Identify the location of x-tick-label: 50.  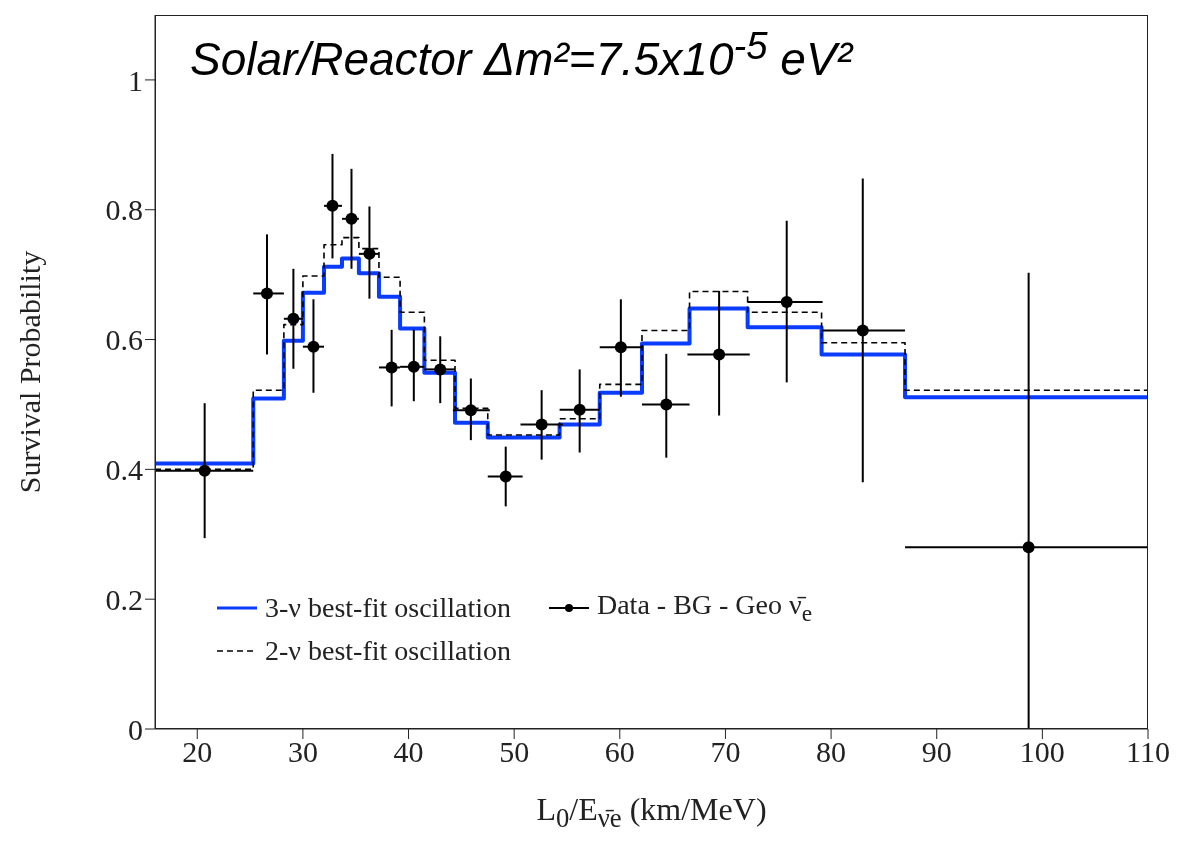
(514, 752).